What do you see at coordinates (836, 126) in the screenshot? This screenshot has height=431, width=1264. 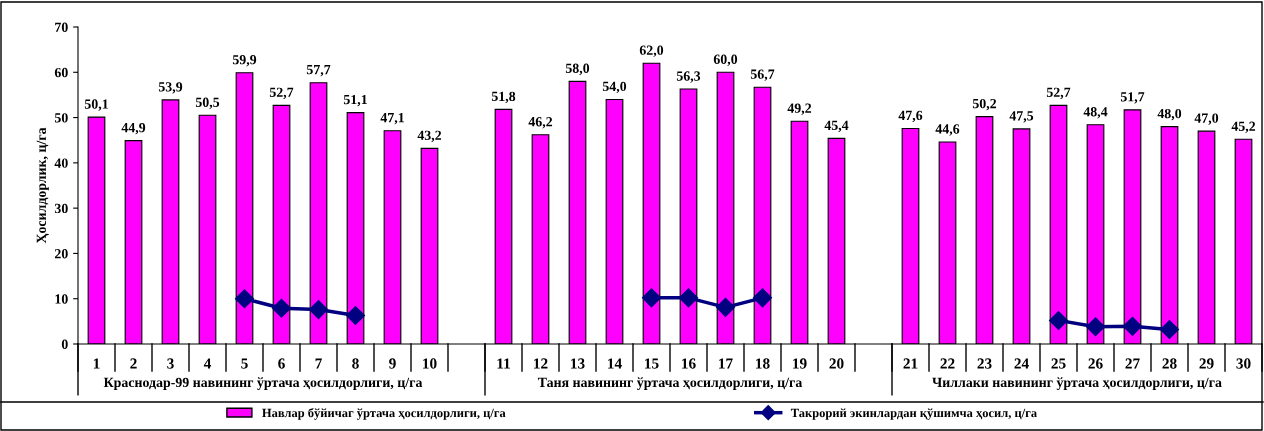 I see `data-label: 45,4` at bounding box center [836, 126].